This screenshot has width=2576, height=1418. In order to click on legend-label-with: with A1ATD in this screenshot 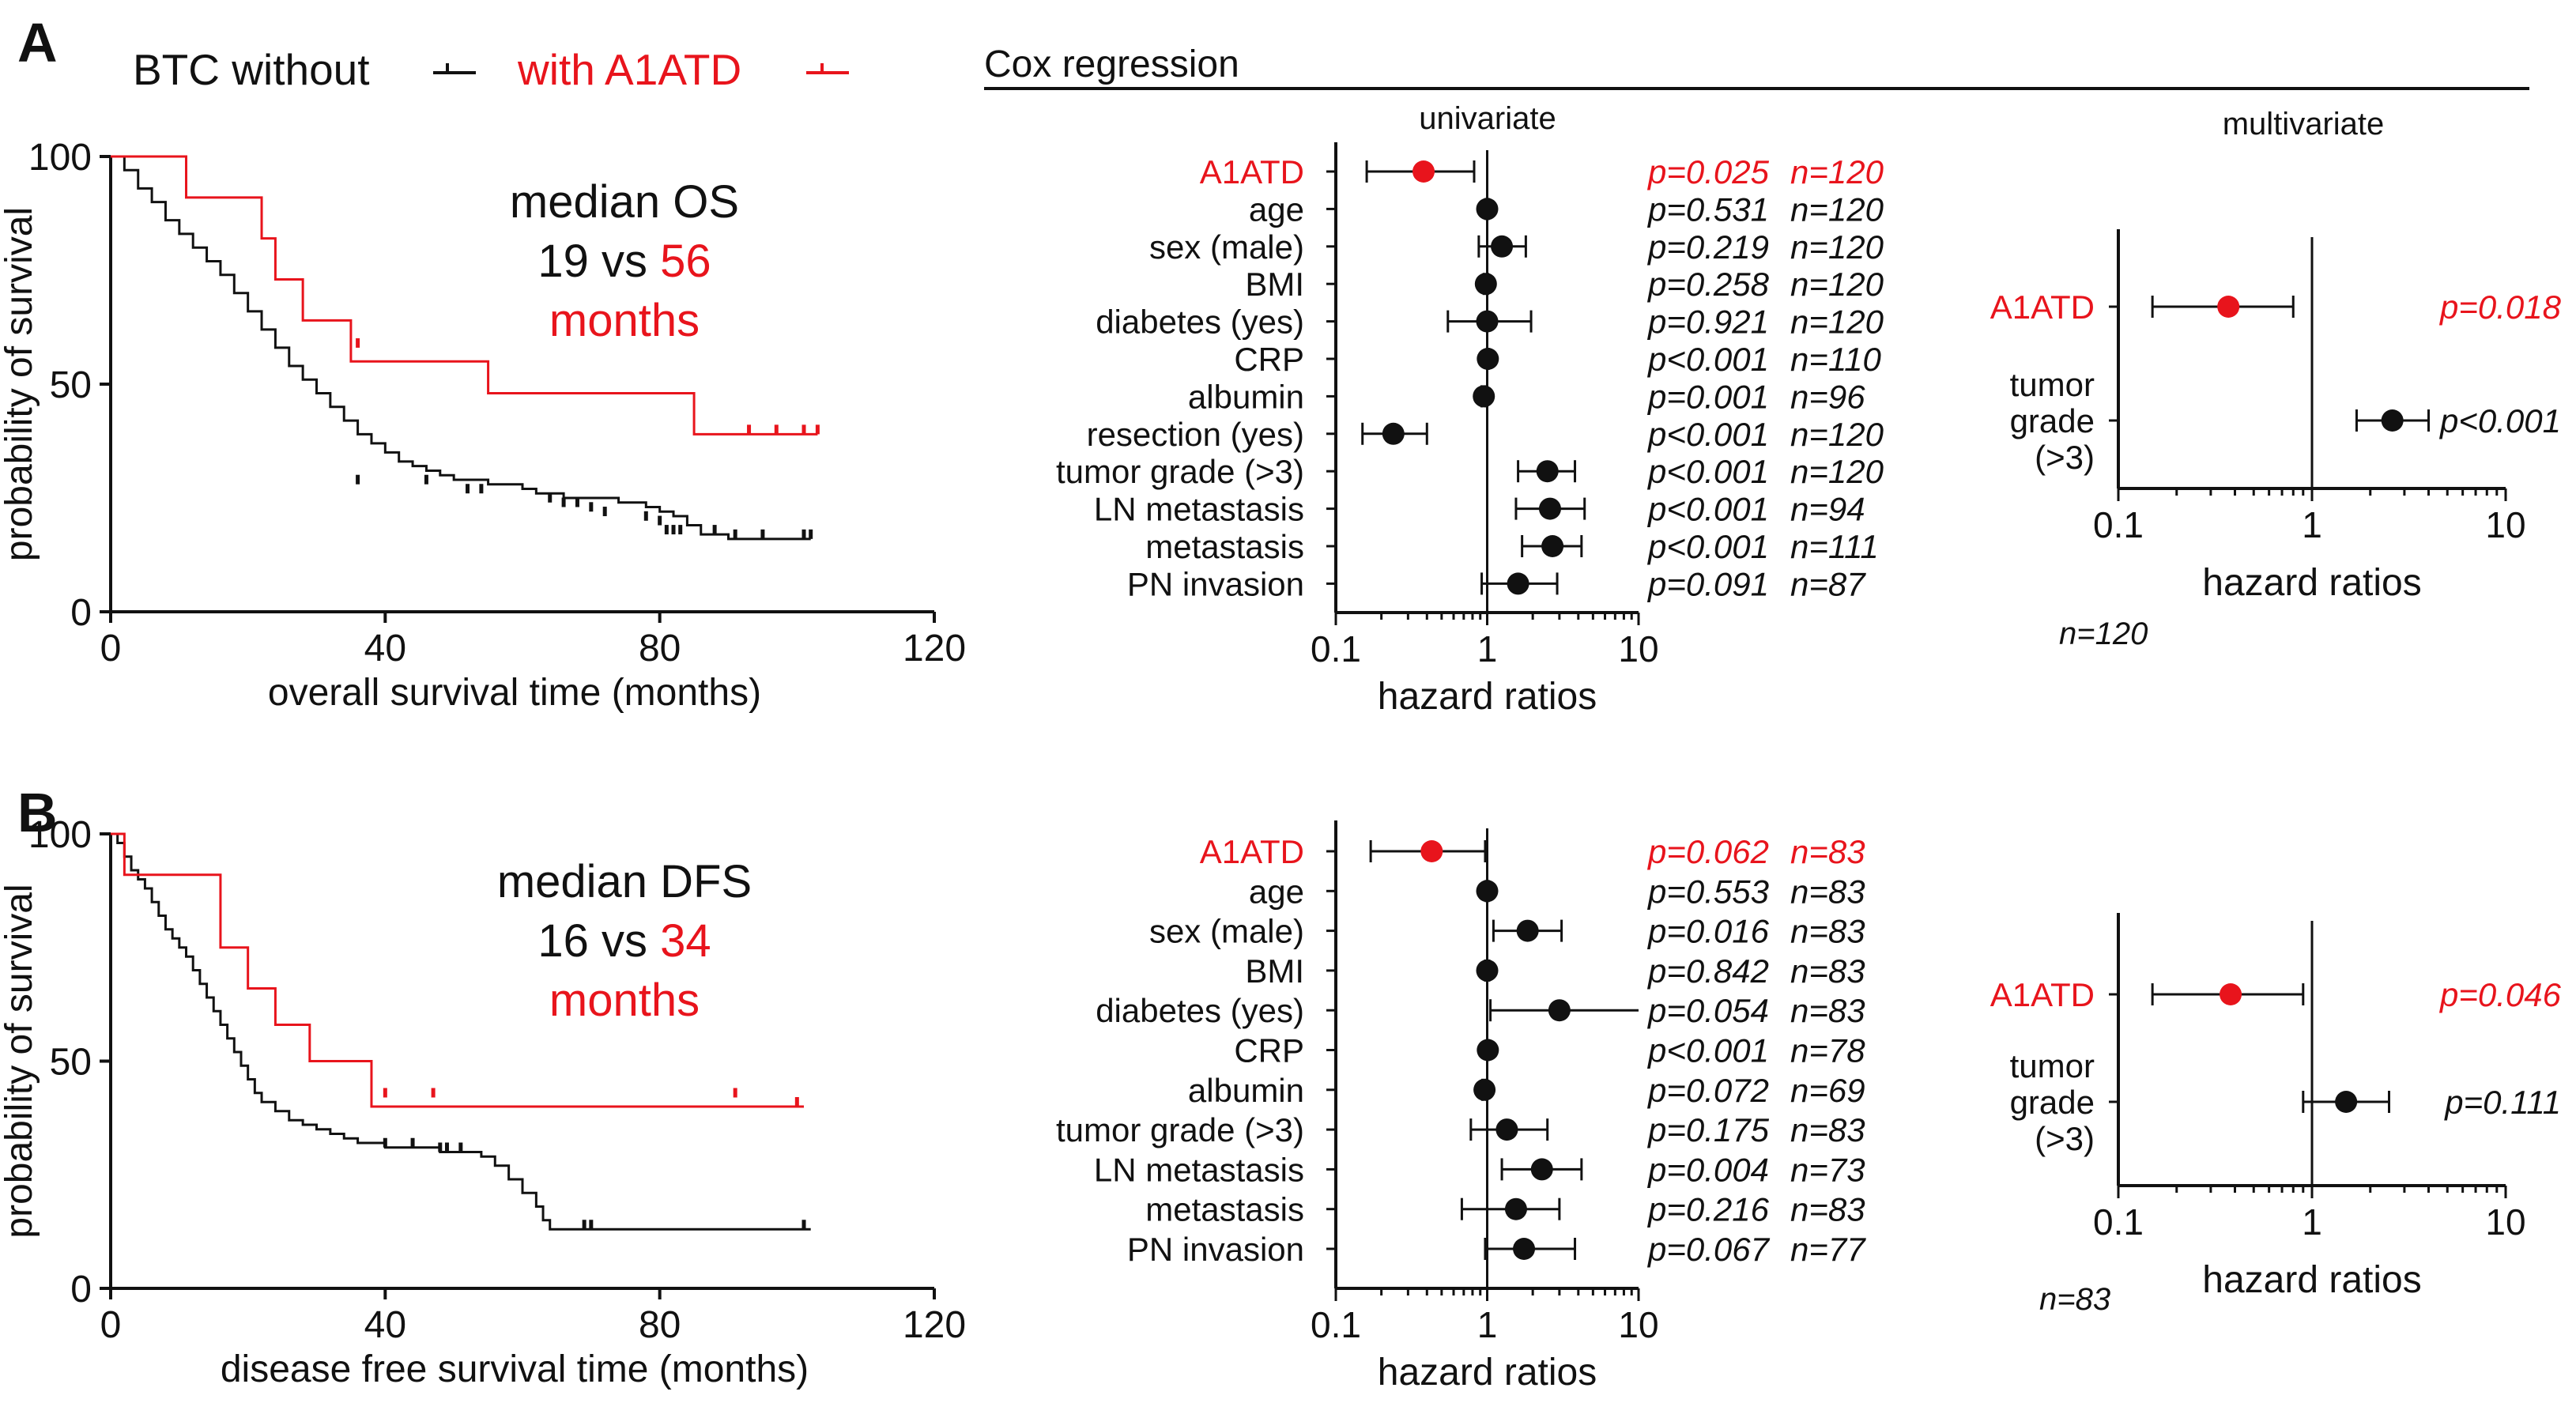, I will do `click(629, 69)`.